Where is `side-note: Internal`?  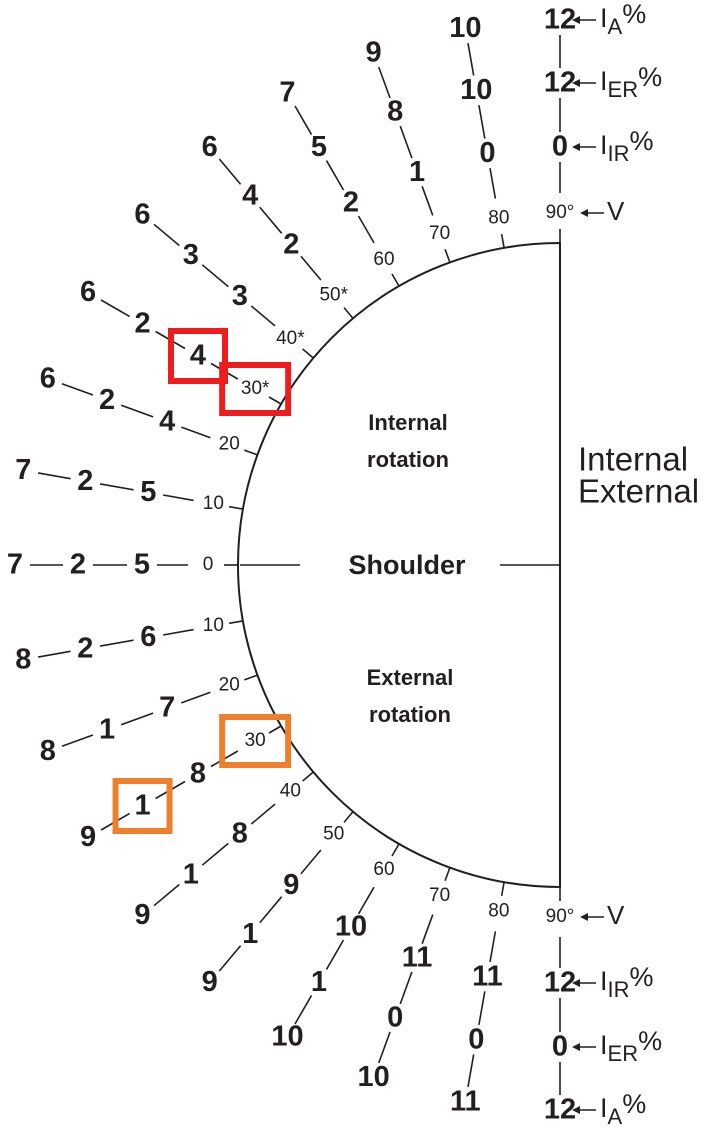 side-note: Internal is located at coordinates (633, 459).